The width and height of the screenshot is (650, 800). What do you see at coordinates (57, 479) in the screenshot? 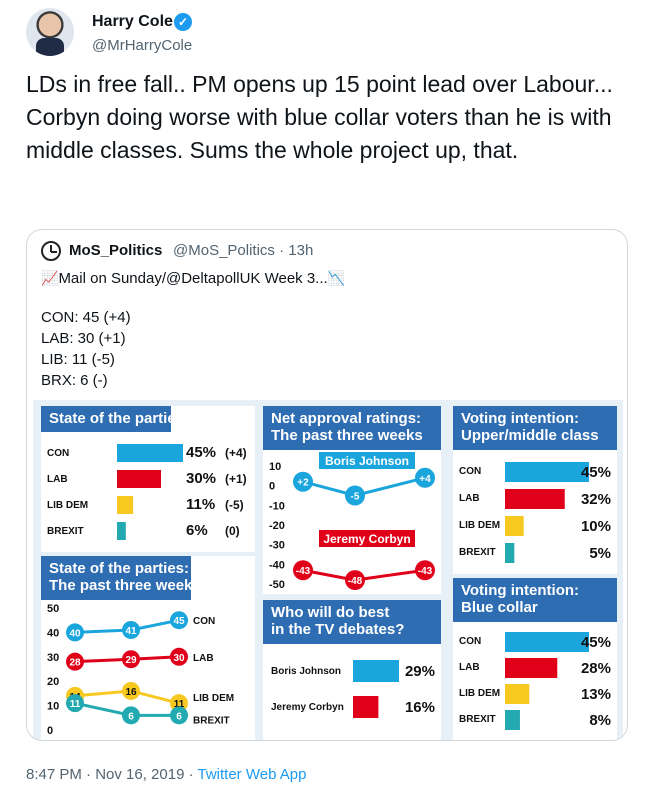
I see `state-parties-category: LAB` at bounding box center [57, 479].